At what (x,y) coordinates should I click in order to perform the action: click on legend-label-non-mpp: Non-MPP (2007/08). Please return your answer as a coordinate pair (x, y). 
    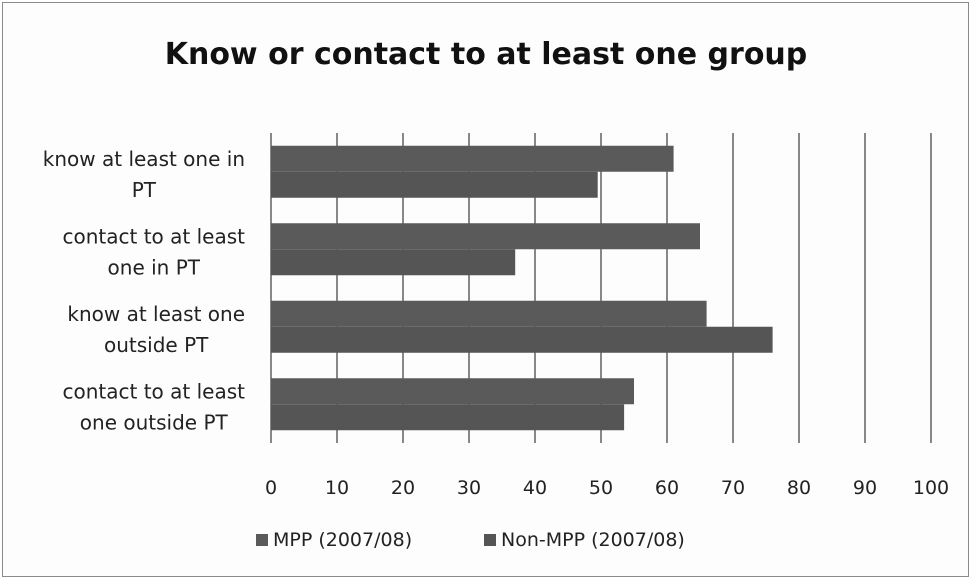
    Looking at the image, I should click on (593, 540).